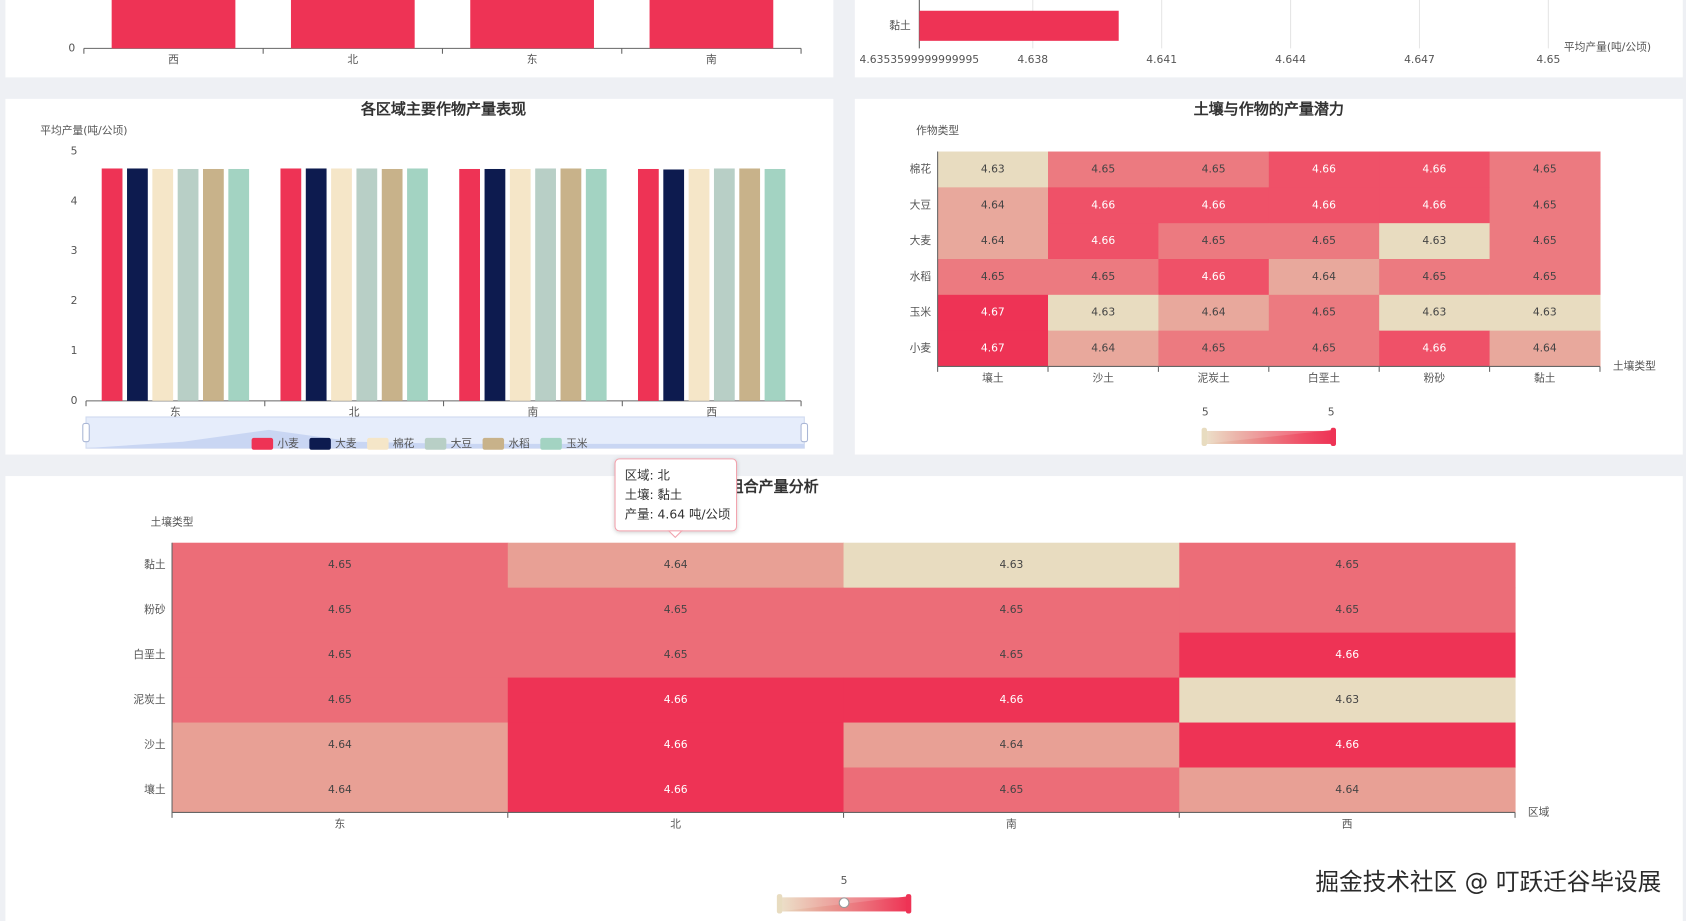 This screenshot has height=921, width=1686. Describe the element at coordinates (1539, 811) in the screenshot. I see `axis-name: 区域` at that location.